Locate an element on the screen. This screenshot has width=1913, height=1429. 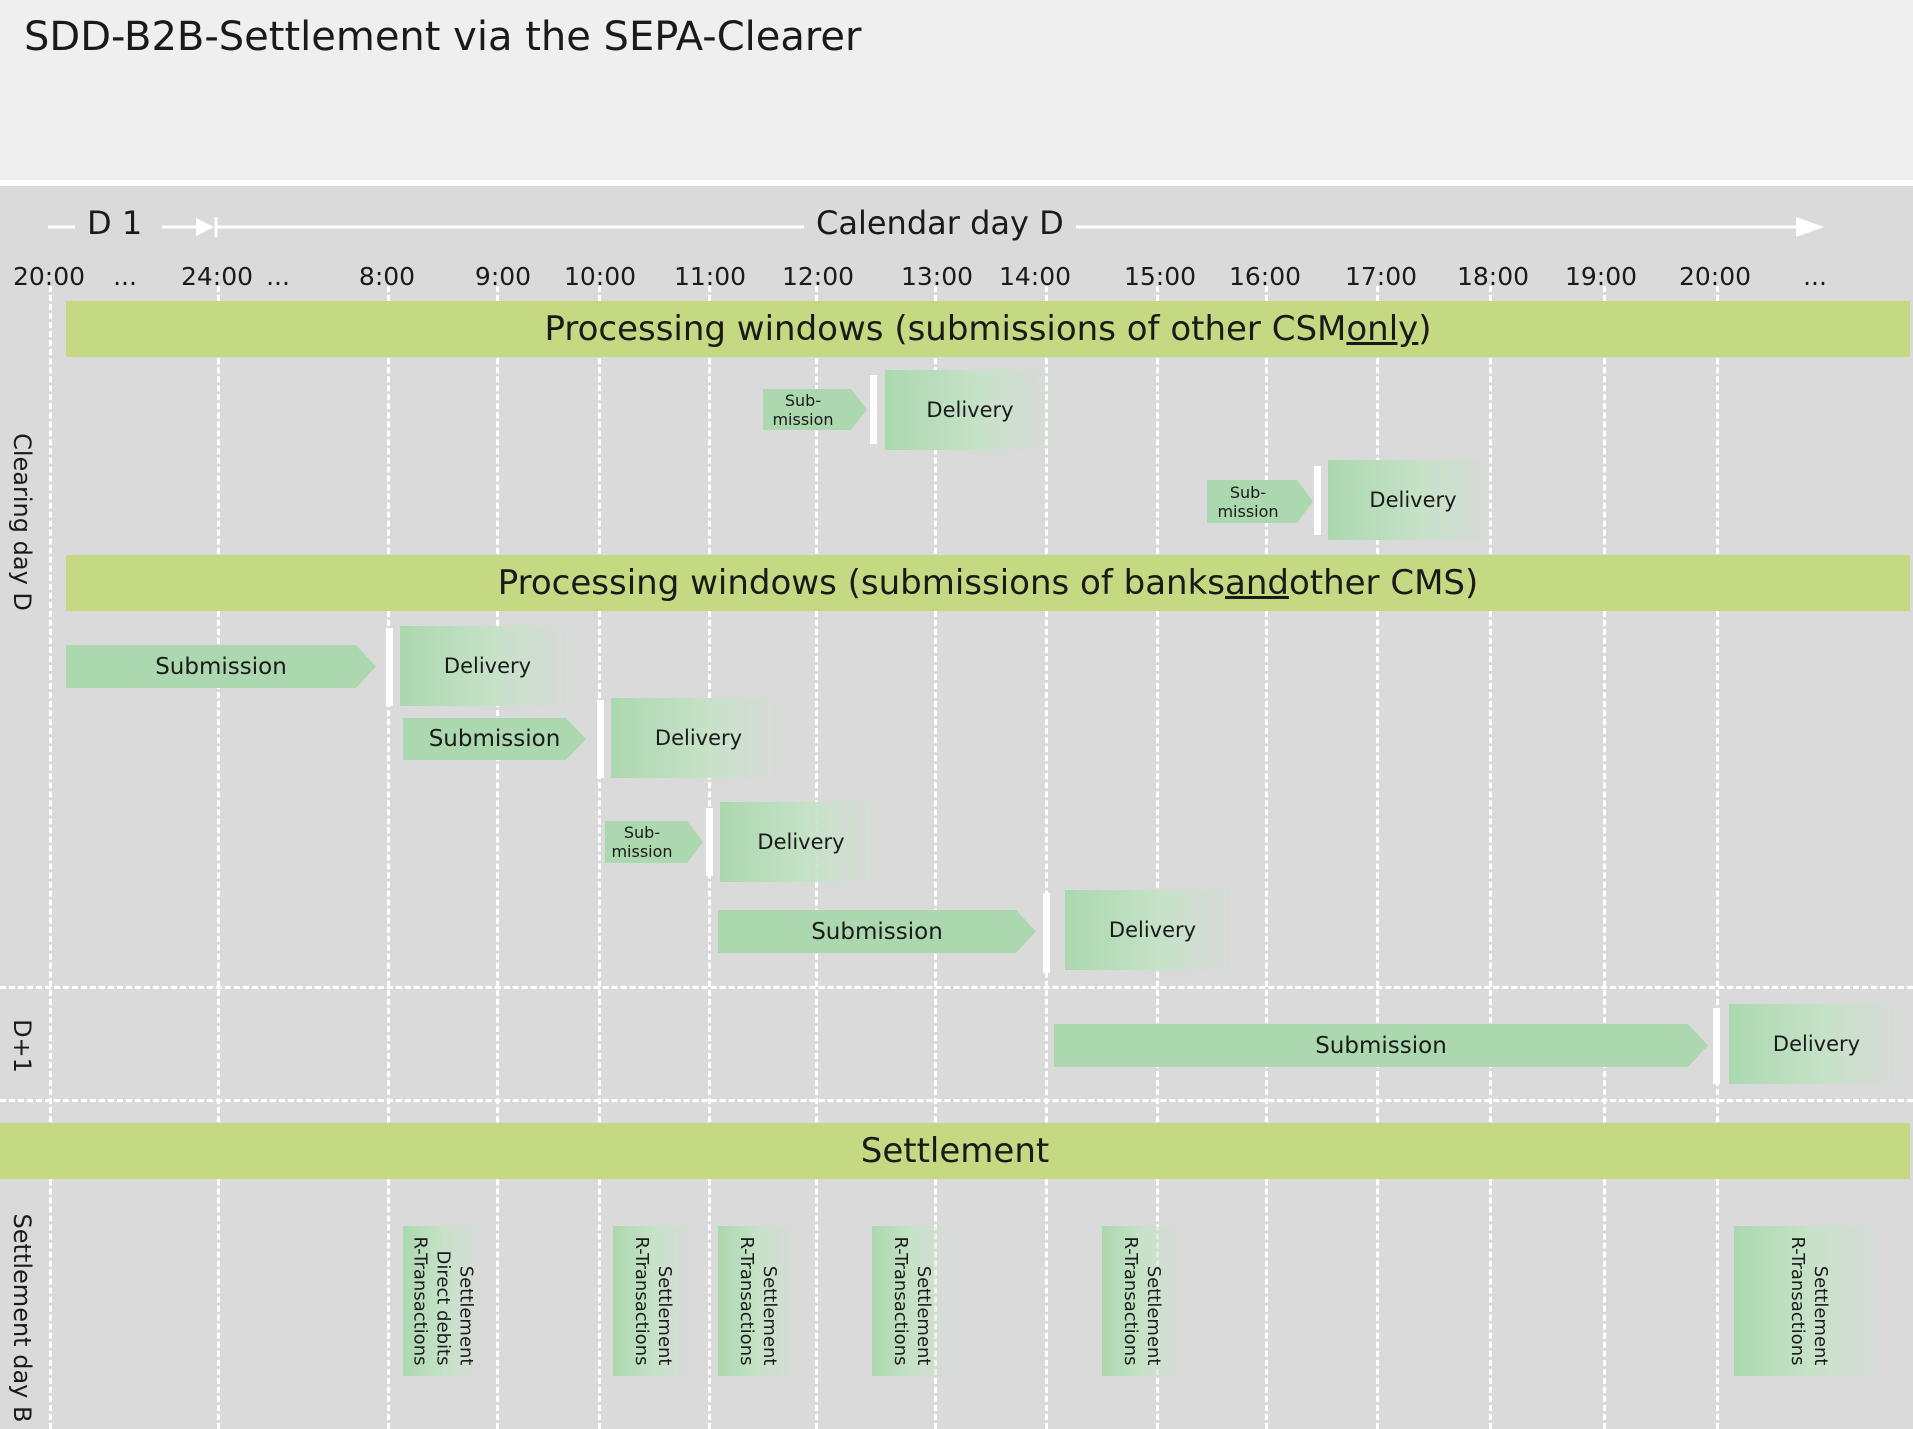
settlement-day-label: Settlement day B is located at coordinates (22, 1318).